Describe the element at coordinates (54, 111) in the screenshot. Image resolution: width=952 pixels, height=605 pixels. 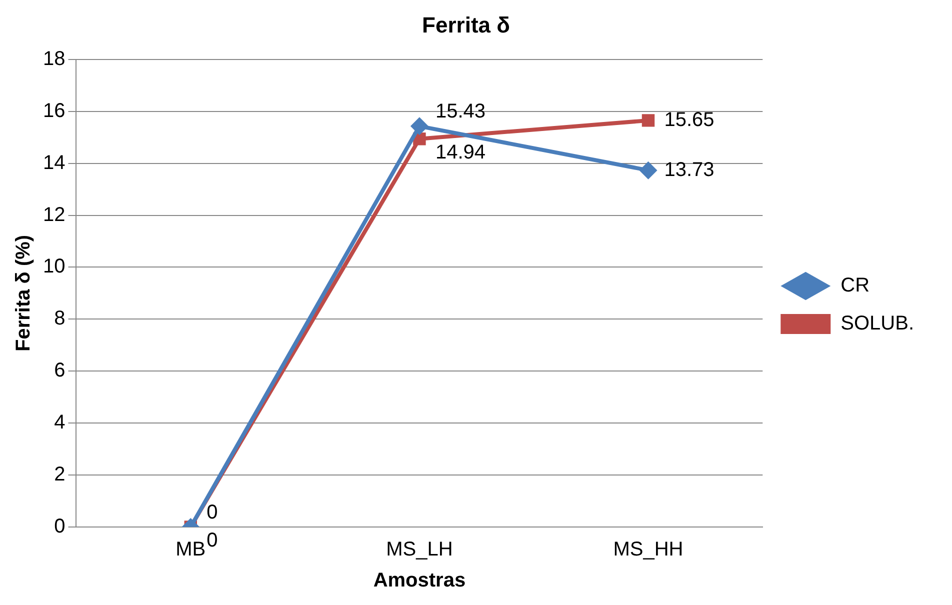
I see `y-tick-label: 16` at that location.